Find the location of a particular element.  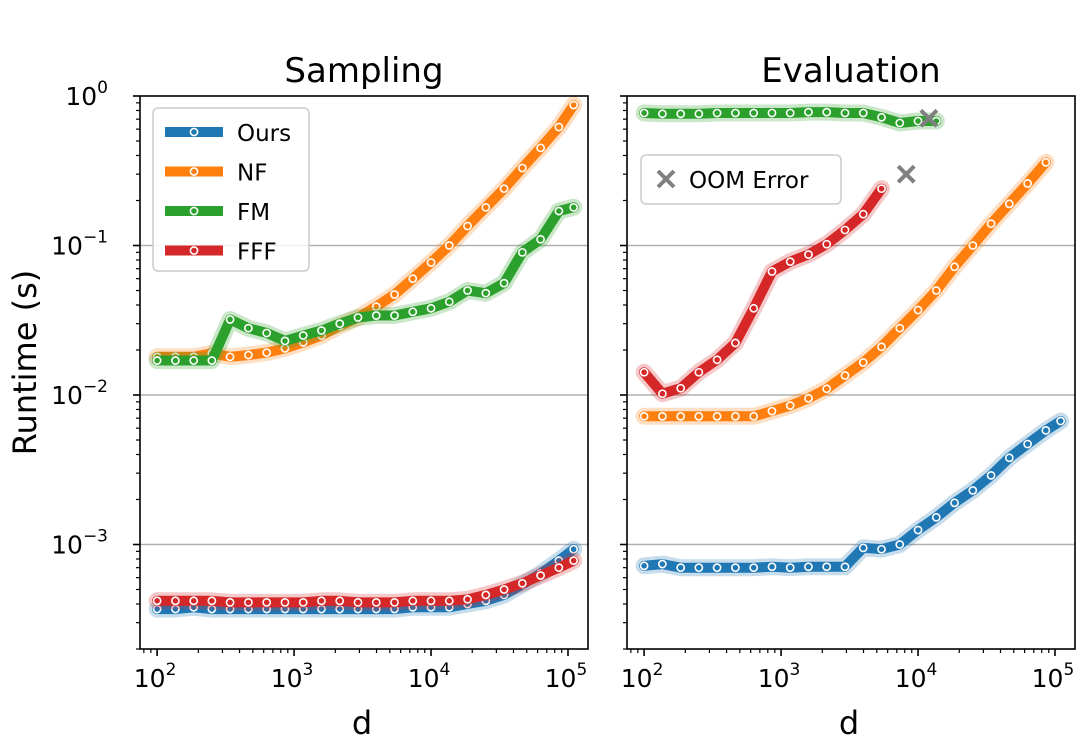

series-line-fm is located at coordinates (365, 284).